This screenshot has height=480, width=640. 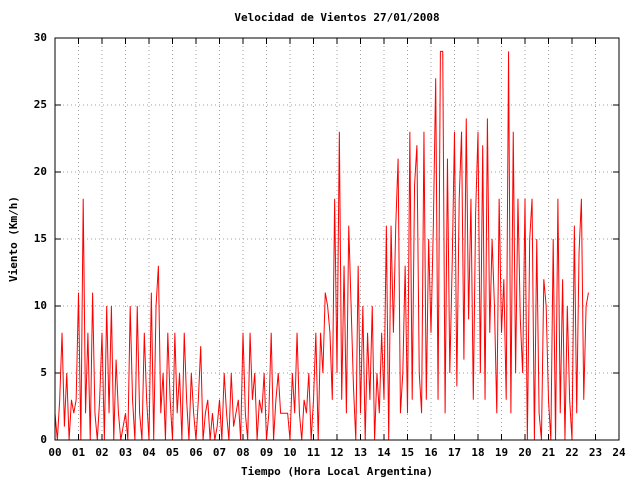 I want to click on y-axis-label: Viento (Km/h), so click(x=13, y=239).